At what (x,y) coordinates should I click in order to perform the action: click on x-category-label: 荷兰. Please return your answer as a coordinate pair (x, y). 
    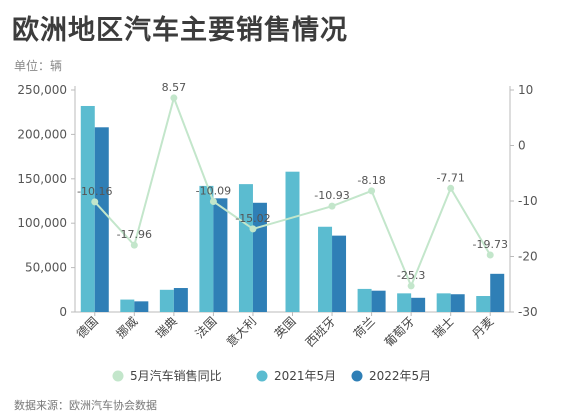
    Looking at the image, I should click on (364, 327).